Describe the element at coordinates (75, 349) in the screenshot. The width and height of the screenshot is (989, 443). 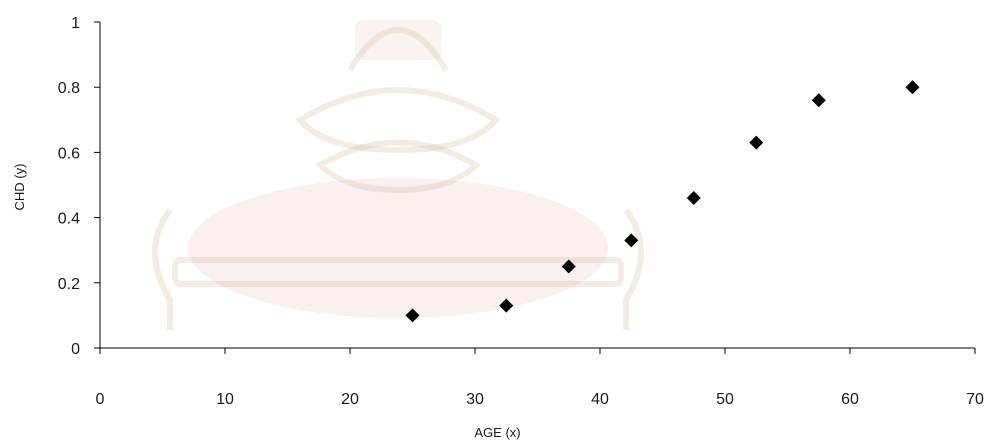
I see `y-tick-label: 0` at that location.